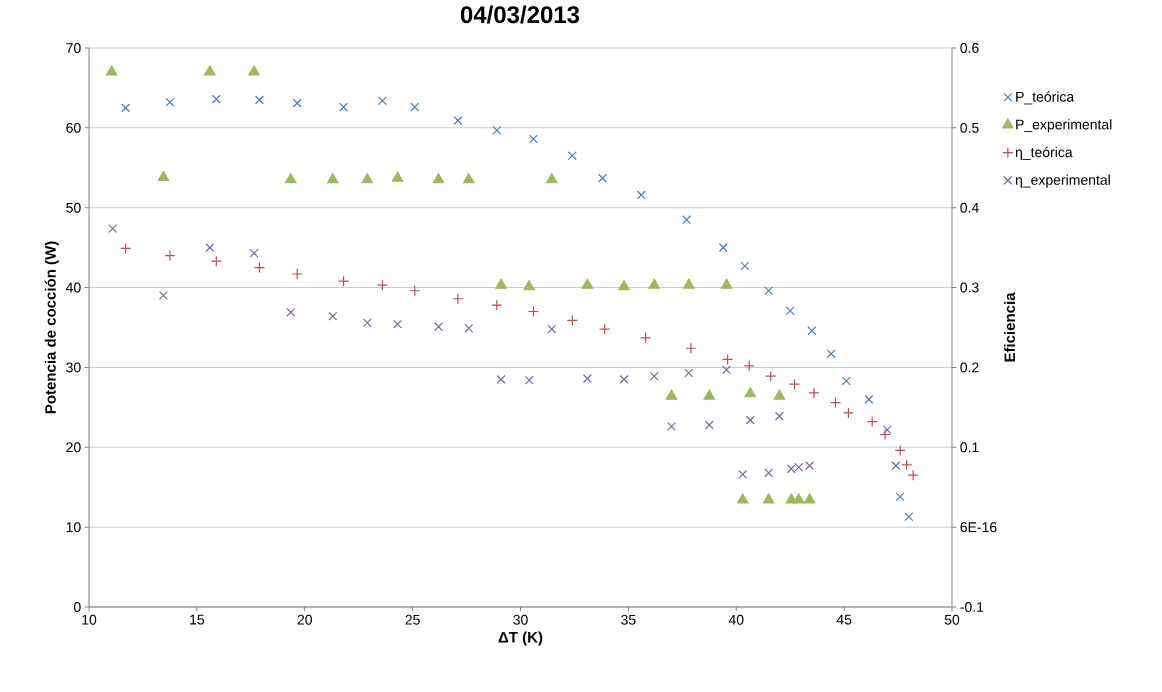 This screenshot has height=692, width=1162. Describe the element at coordinates (412, 619) in the screenshot. I see `x-tick-label: 25` at that location.